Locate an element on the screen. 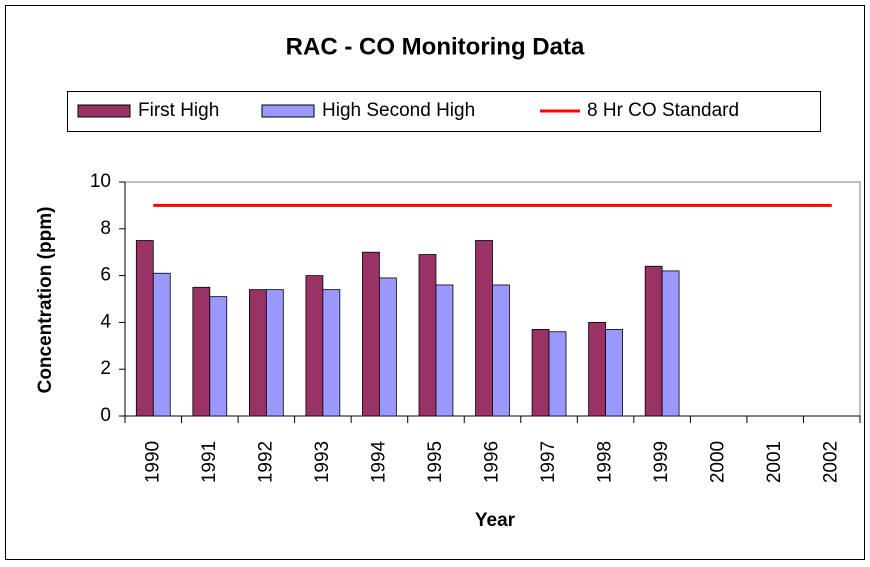 This screenshot has height=567, width=870. x-tick-label: 2001 is located at coordinates (774, 462).